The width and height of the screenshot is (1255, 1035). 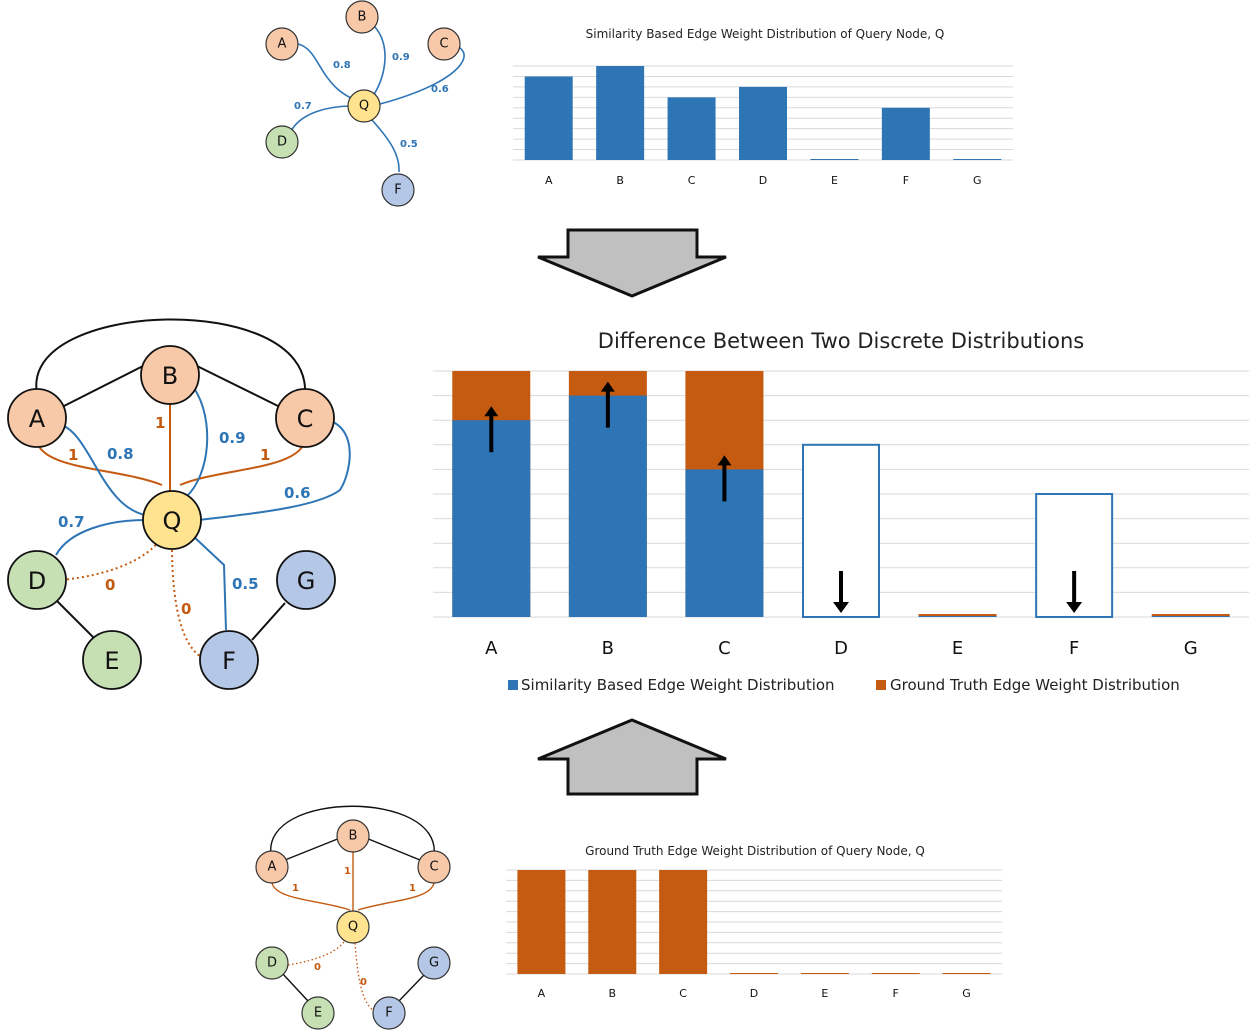 I want to click on graph-node-e: E, so click(x=318, y=1013).